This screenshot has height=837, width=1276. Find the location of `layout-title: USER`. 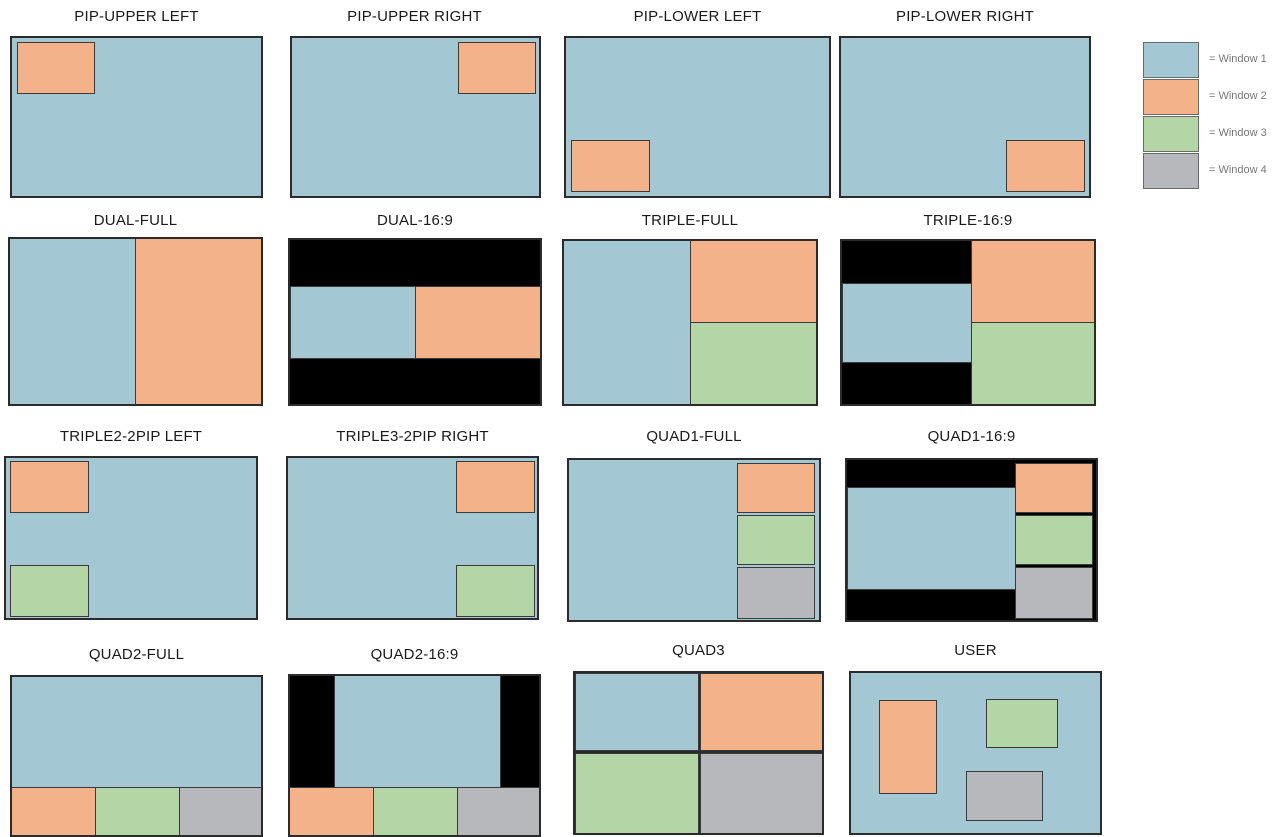

layout-title: USER is located at coordinates (975, 650).